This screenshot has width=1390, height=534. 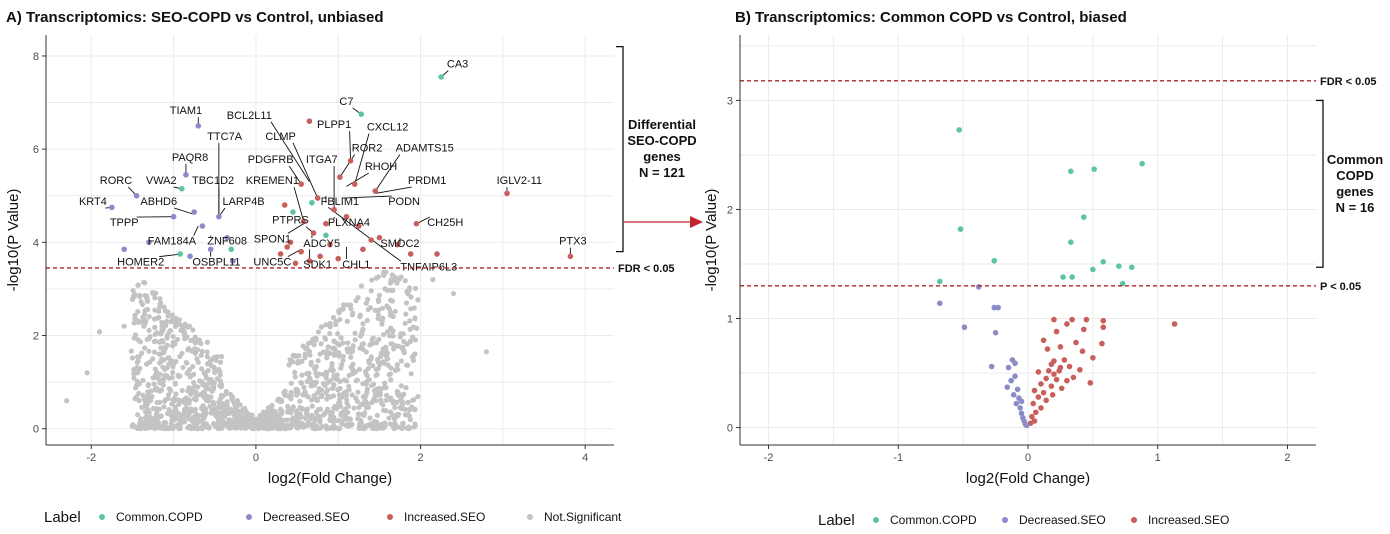 What do you see at coordinates (306, 517) in the screenshot?
I see `legend-label: Decreased.SEO` at bounding box center [306, 517].